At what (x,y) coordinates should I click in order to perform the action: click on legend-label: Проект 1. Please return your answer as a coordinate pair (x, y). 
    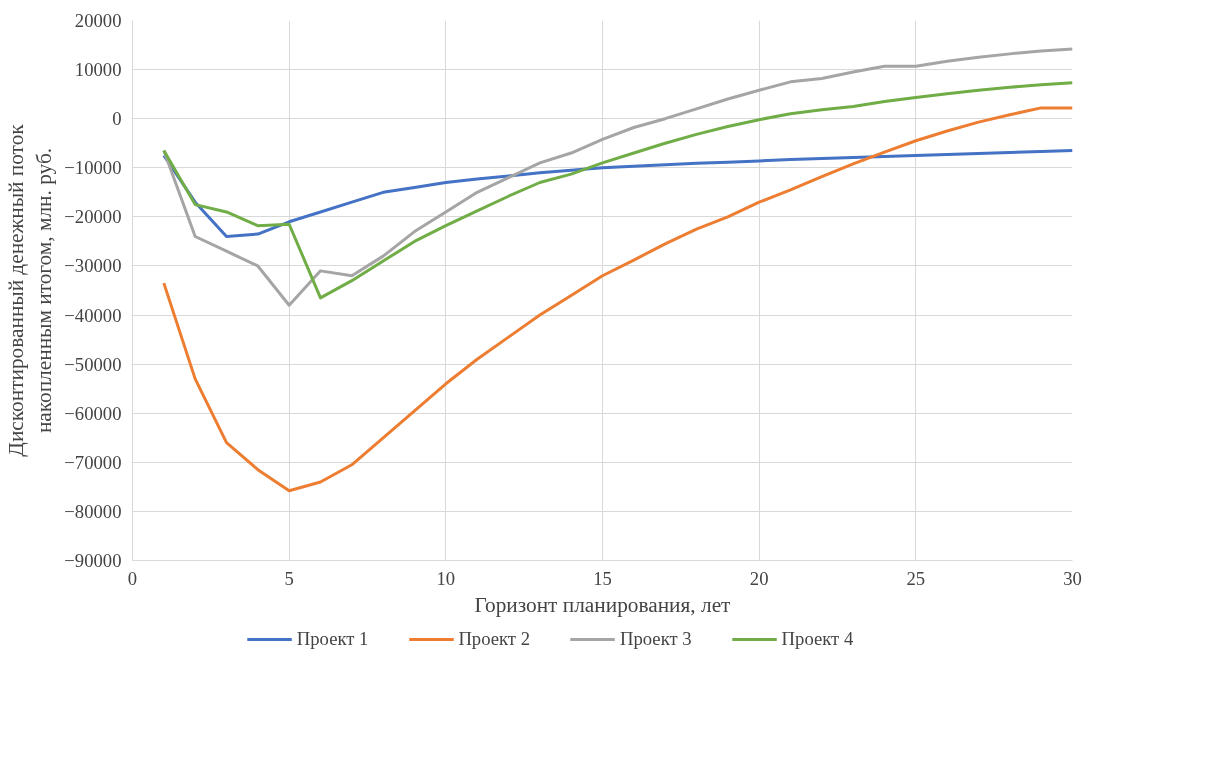
    Looking at the image, I should click on (332, 639).